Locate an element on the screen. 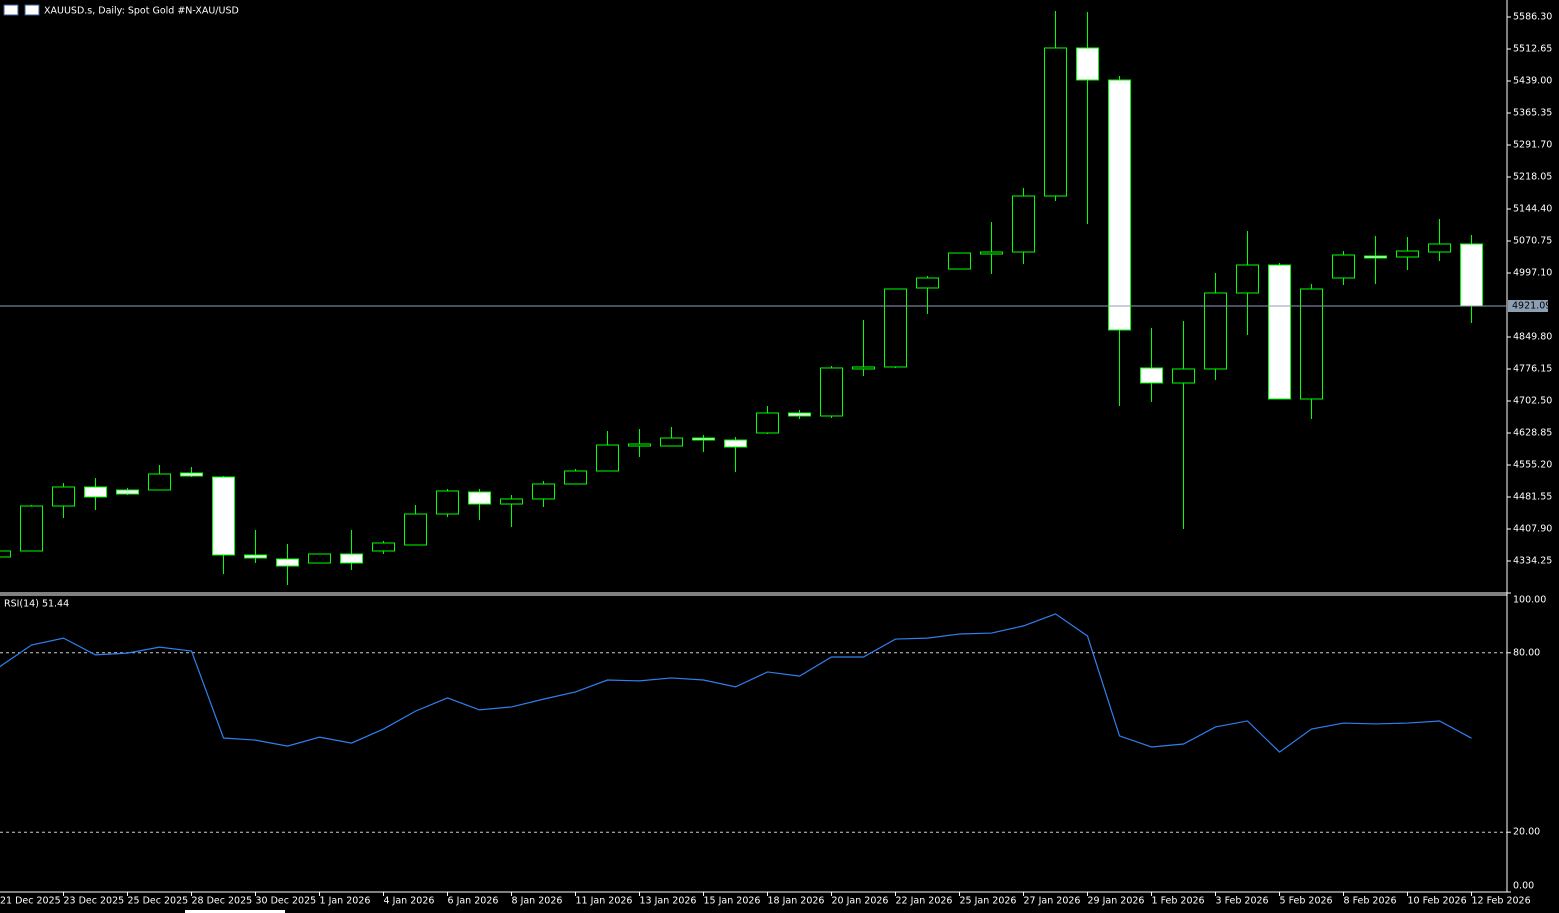 The height and width of the screenshot is (913, 1559). y-tick-label: 4849.80 is located at coordinates (1532, 336).